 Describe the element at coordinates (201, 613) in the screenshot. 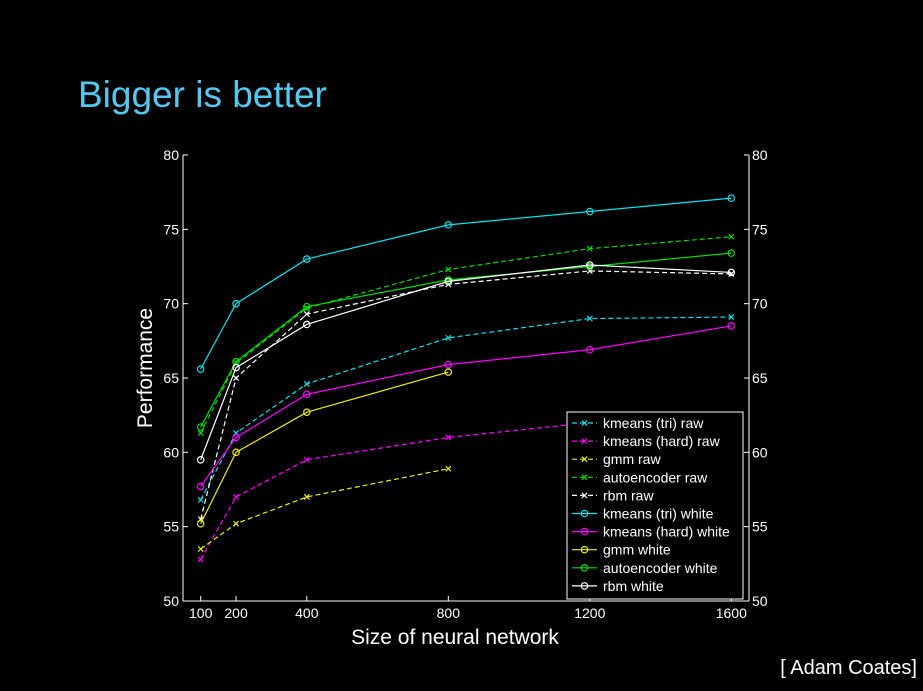

I see `x-tick-label: 100` at that location.